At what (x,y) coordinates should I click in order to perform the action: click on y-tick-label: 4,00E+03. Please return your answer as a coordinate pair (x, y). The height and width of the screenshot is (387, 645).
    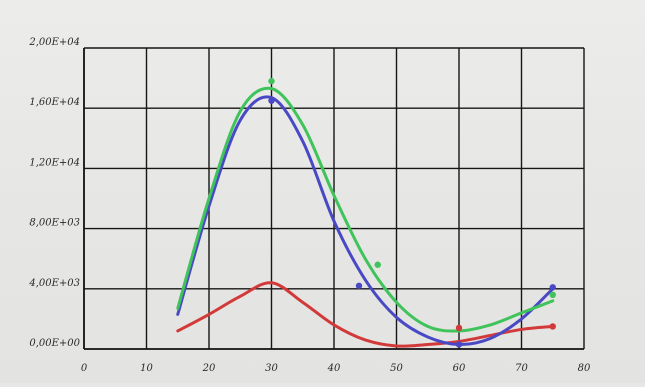
    Looking at the image, I should click on (54, 283).